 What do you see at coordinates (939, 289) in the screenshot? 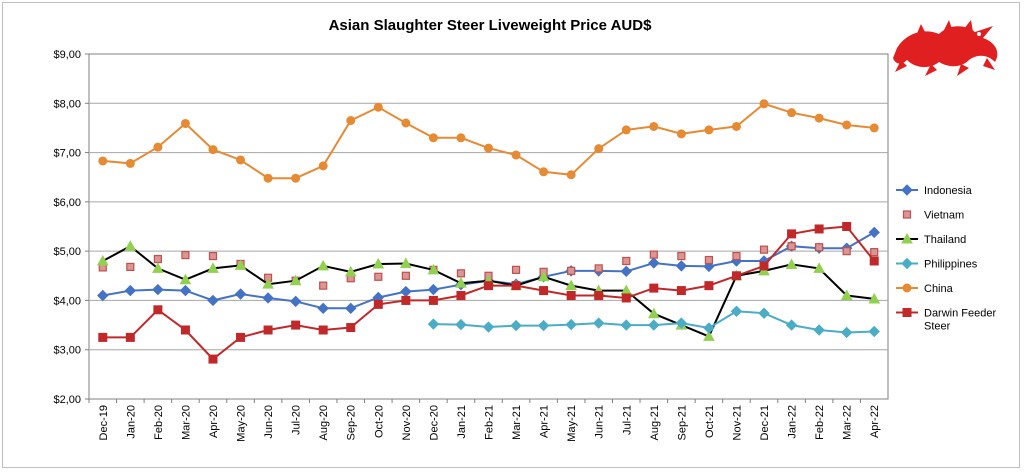
I see `legend-label: China` at bounding box center [939, 289].